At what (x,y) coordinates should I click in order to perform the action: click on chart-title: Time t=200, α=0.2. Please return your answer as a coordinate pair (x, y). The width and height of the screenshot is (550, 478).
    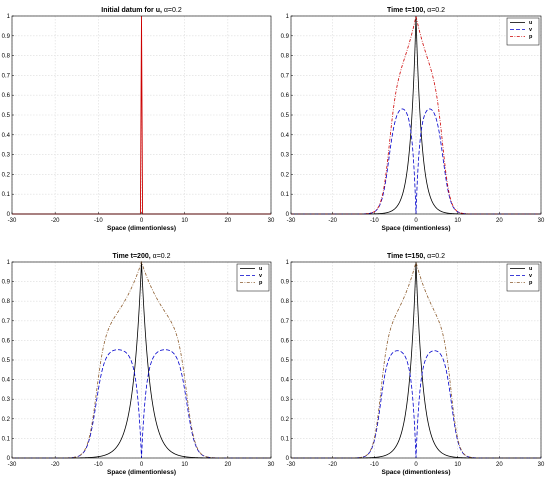
    Looking at the image, I should click on (141, 256).